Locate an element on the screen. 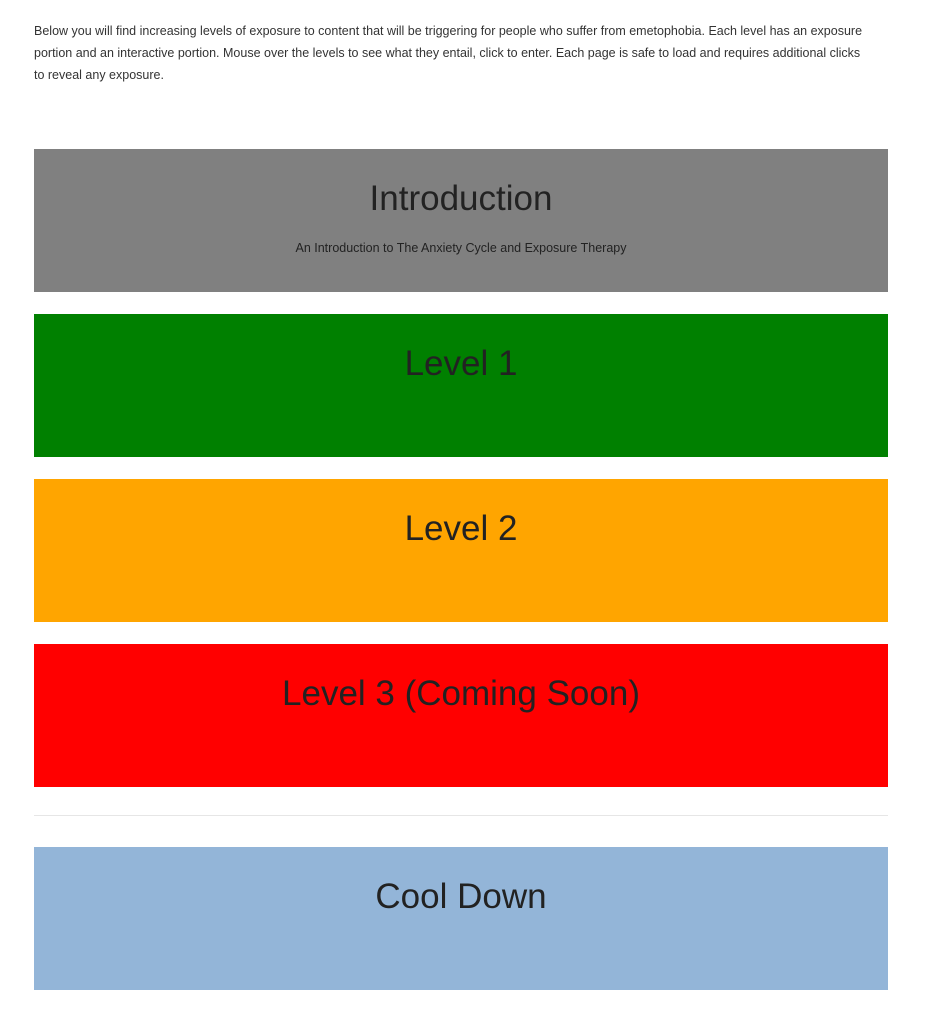  level-2-button: Level 2 is located at coordinates (461, 550).